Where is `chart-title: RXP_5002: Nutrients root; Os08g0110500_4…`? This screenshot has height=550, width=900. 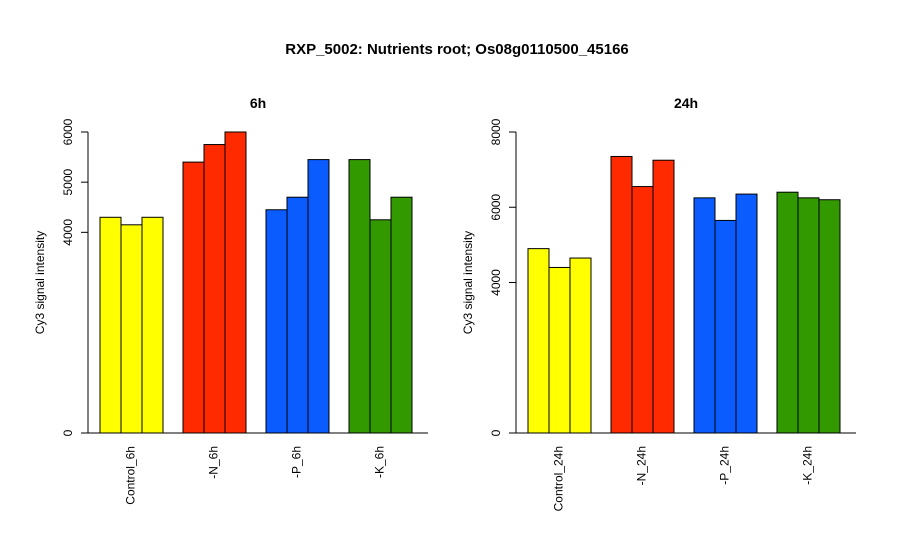
chart-title: RXP_5002: Nutrients root; Os08g0110500_4… is located at coordinates (457, 49).